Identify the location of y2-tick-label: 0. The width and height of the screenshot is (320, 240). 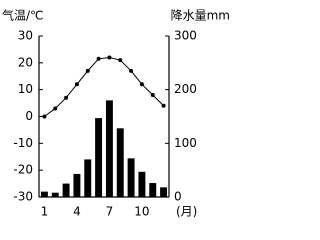
(178, 197).